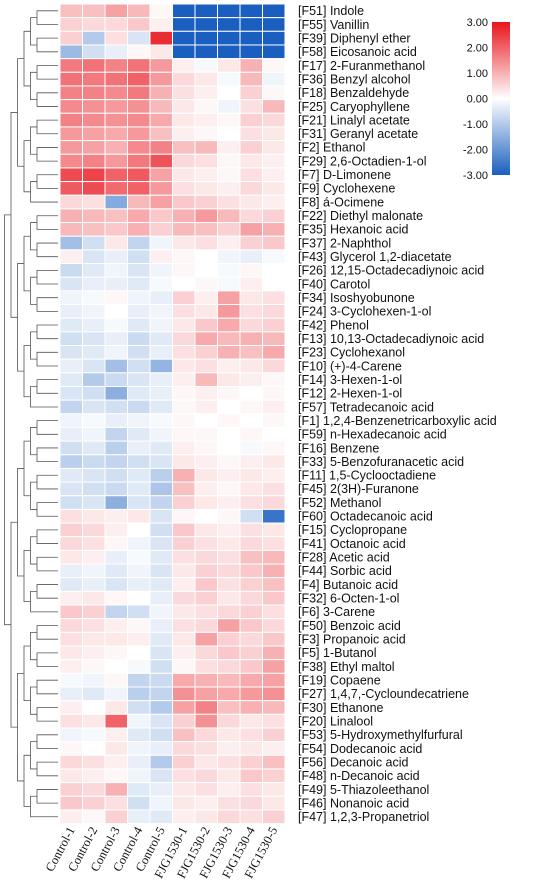 Image resolution: width=550 pixels, height=892 pixels. Describe the element at coordinates (477, 23) in the screenshot. I see `colorbar-tick-label: 3.00` at that location.